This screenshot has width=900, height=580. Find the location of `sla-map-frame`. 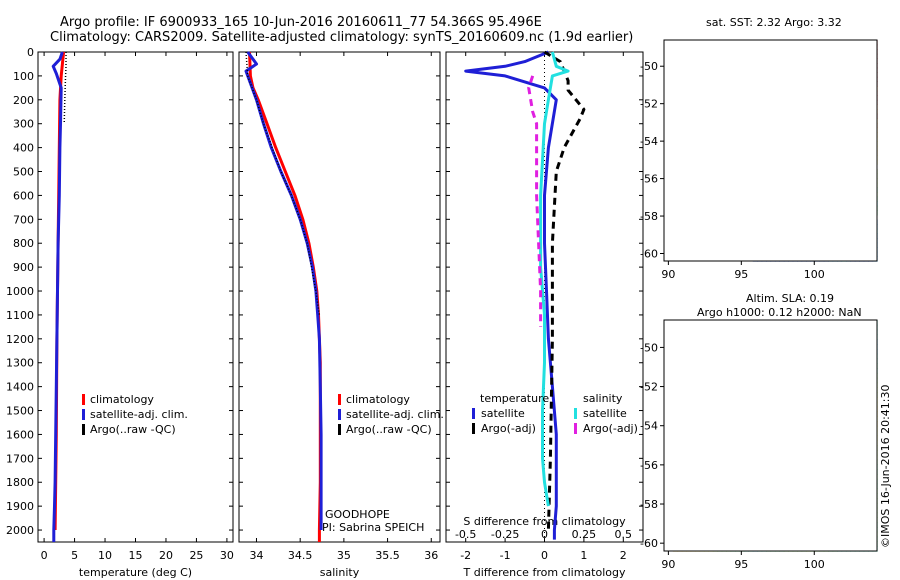

sla-map-frame is located at coordinates (770, 435).